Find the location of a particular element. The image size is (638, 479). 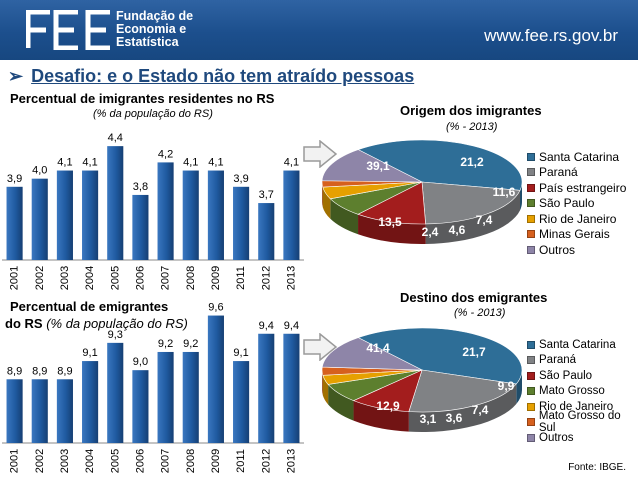

legend-label: Minas Gerais is located at coordinates (574, 234).